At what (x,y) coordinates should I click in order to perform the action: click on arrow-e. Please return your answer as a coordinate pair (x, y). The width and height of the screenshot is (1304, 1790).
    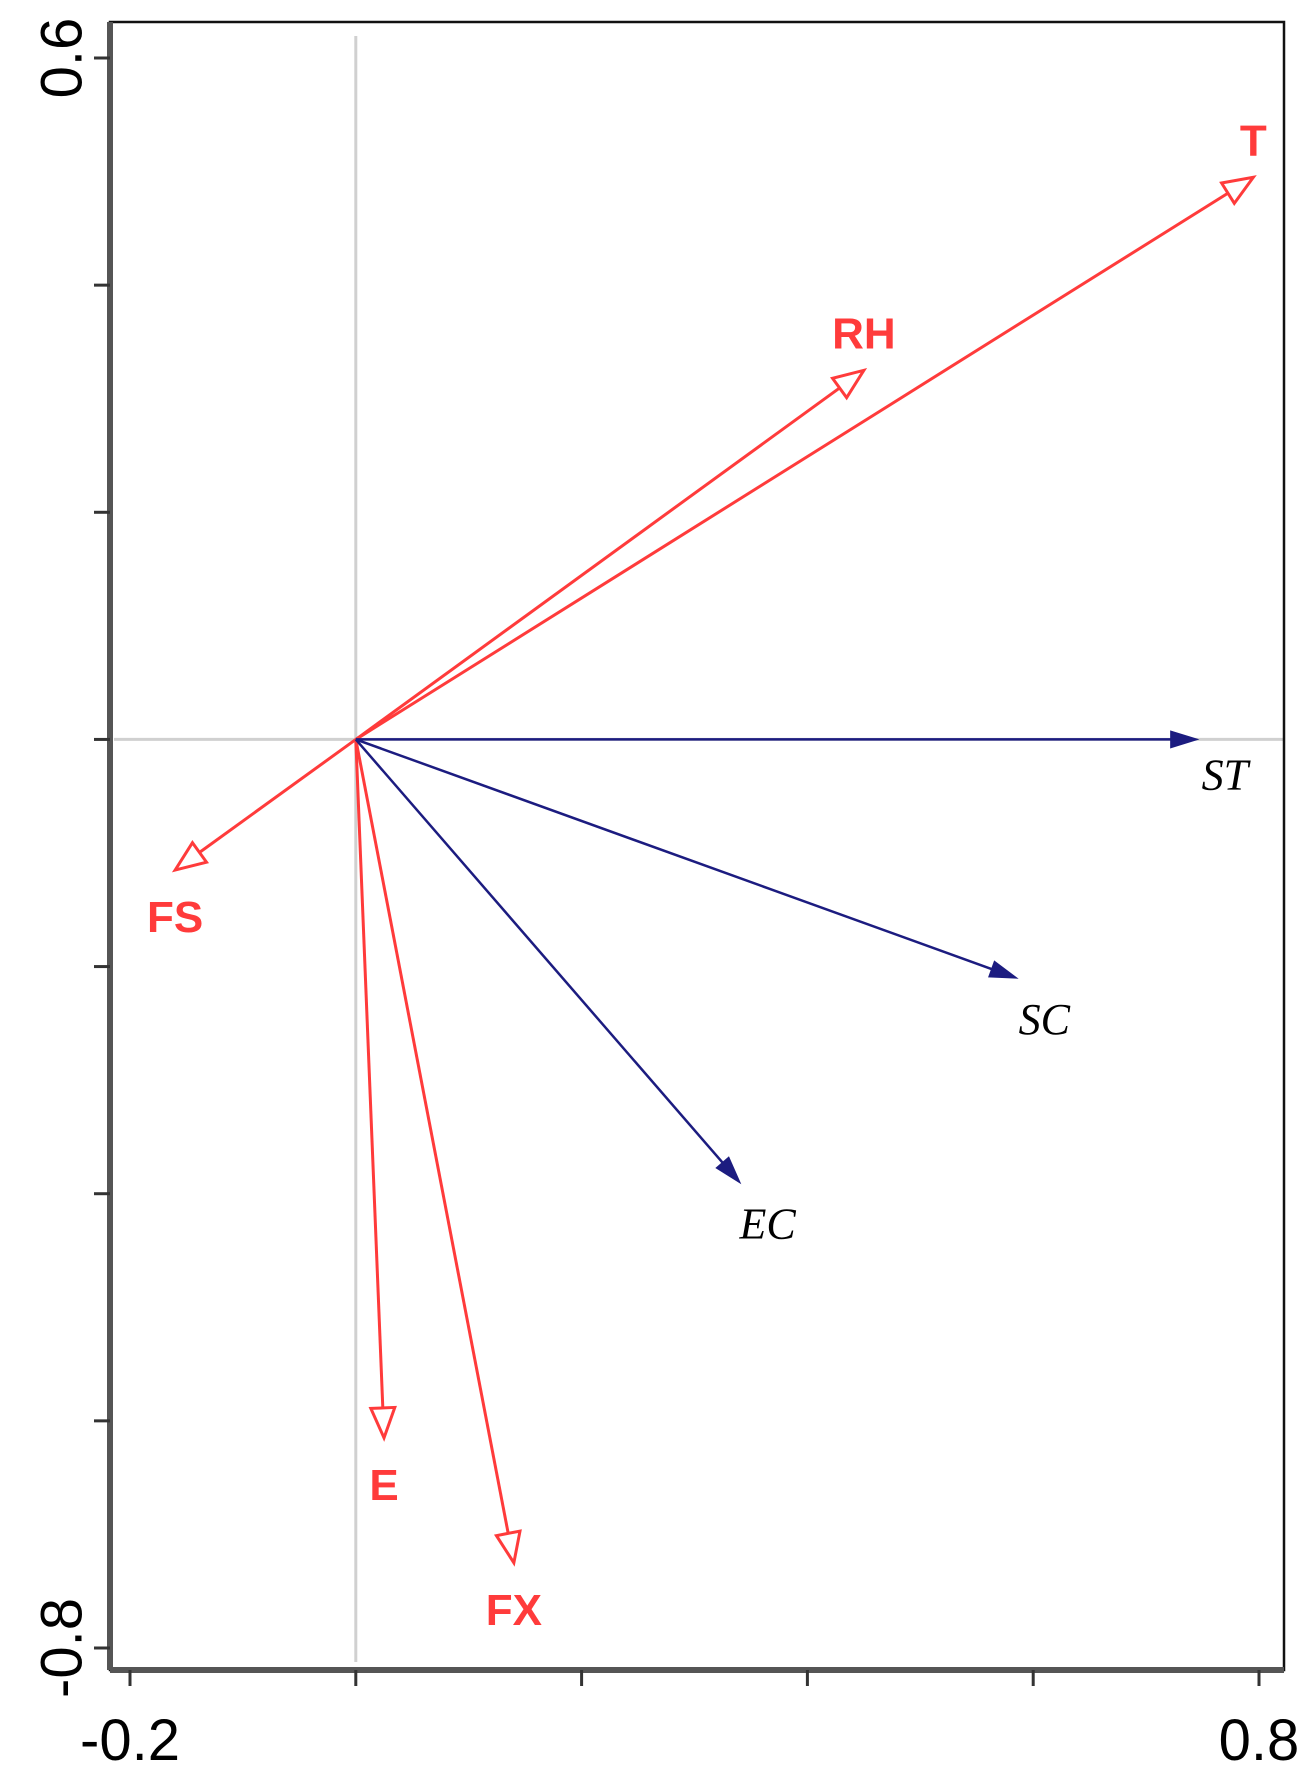
    Looking at the image, I should click on (375, 1090).